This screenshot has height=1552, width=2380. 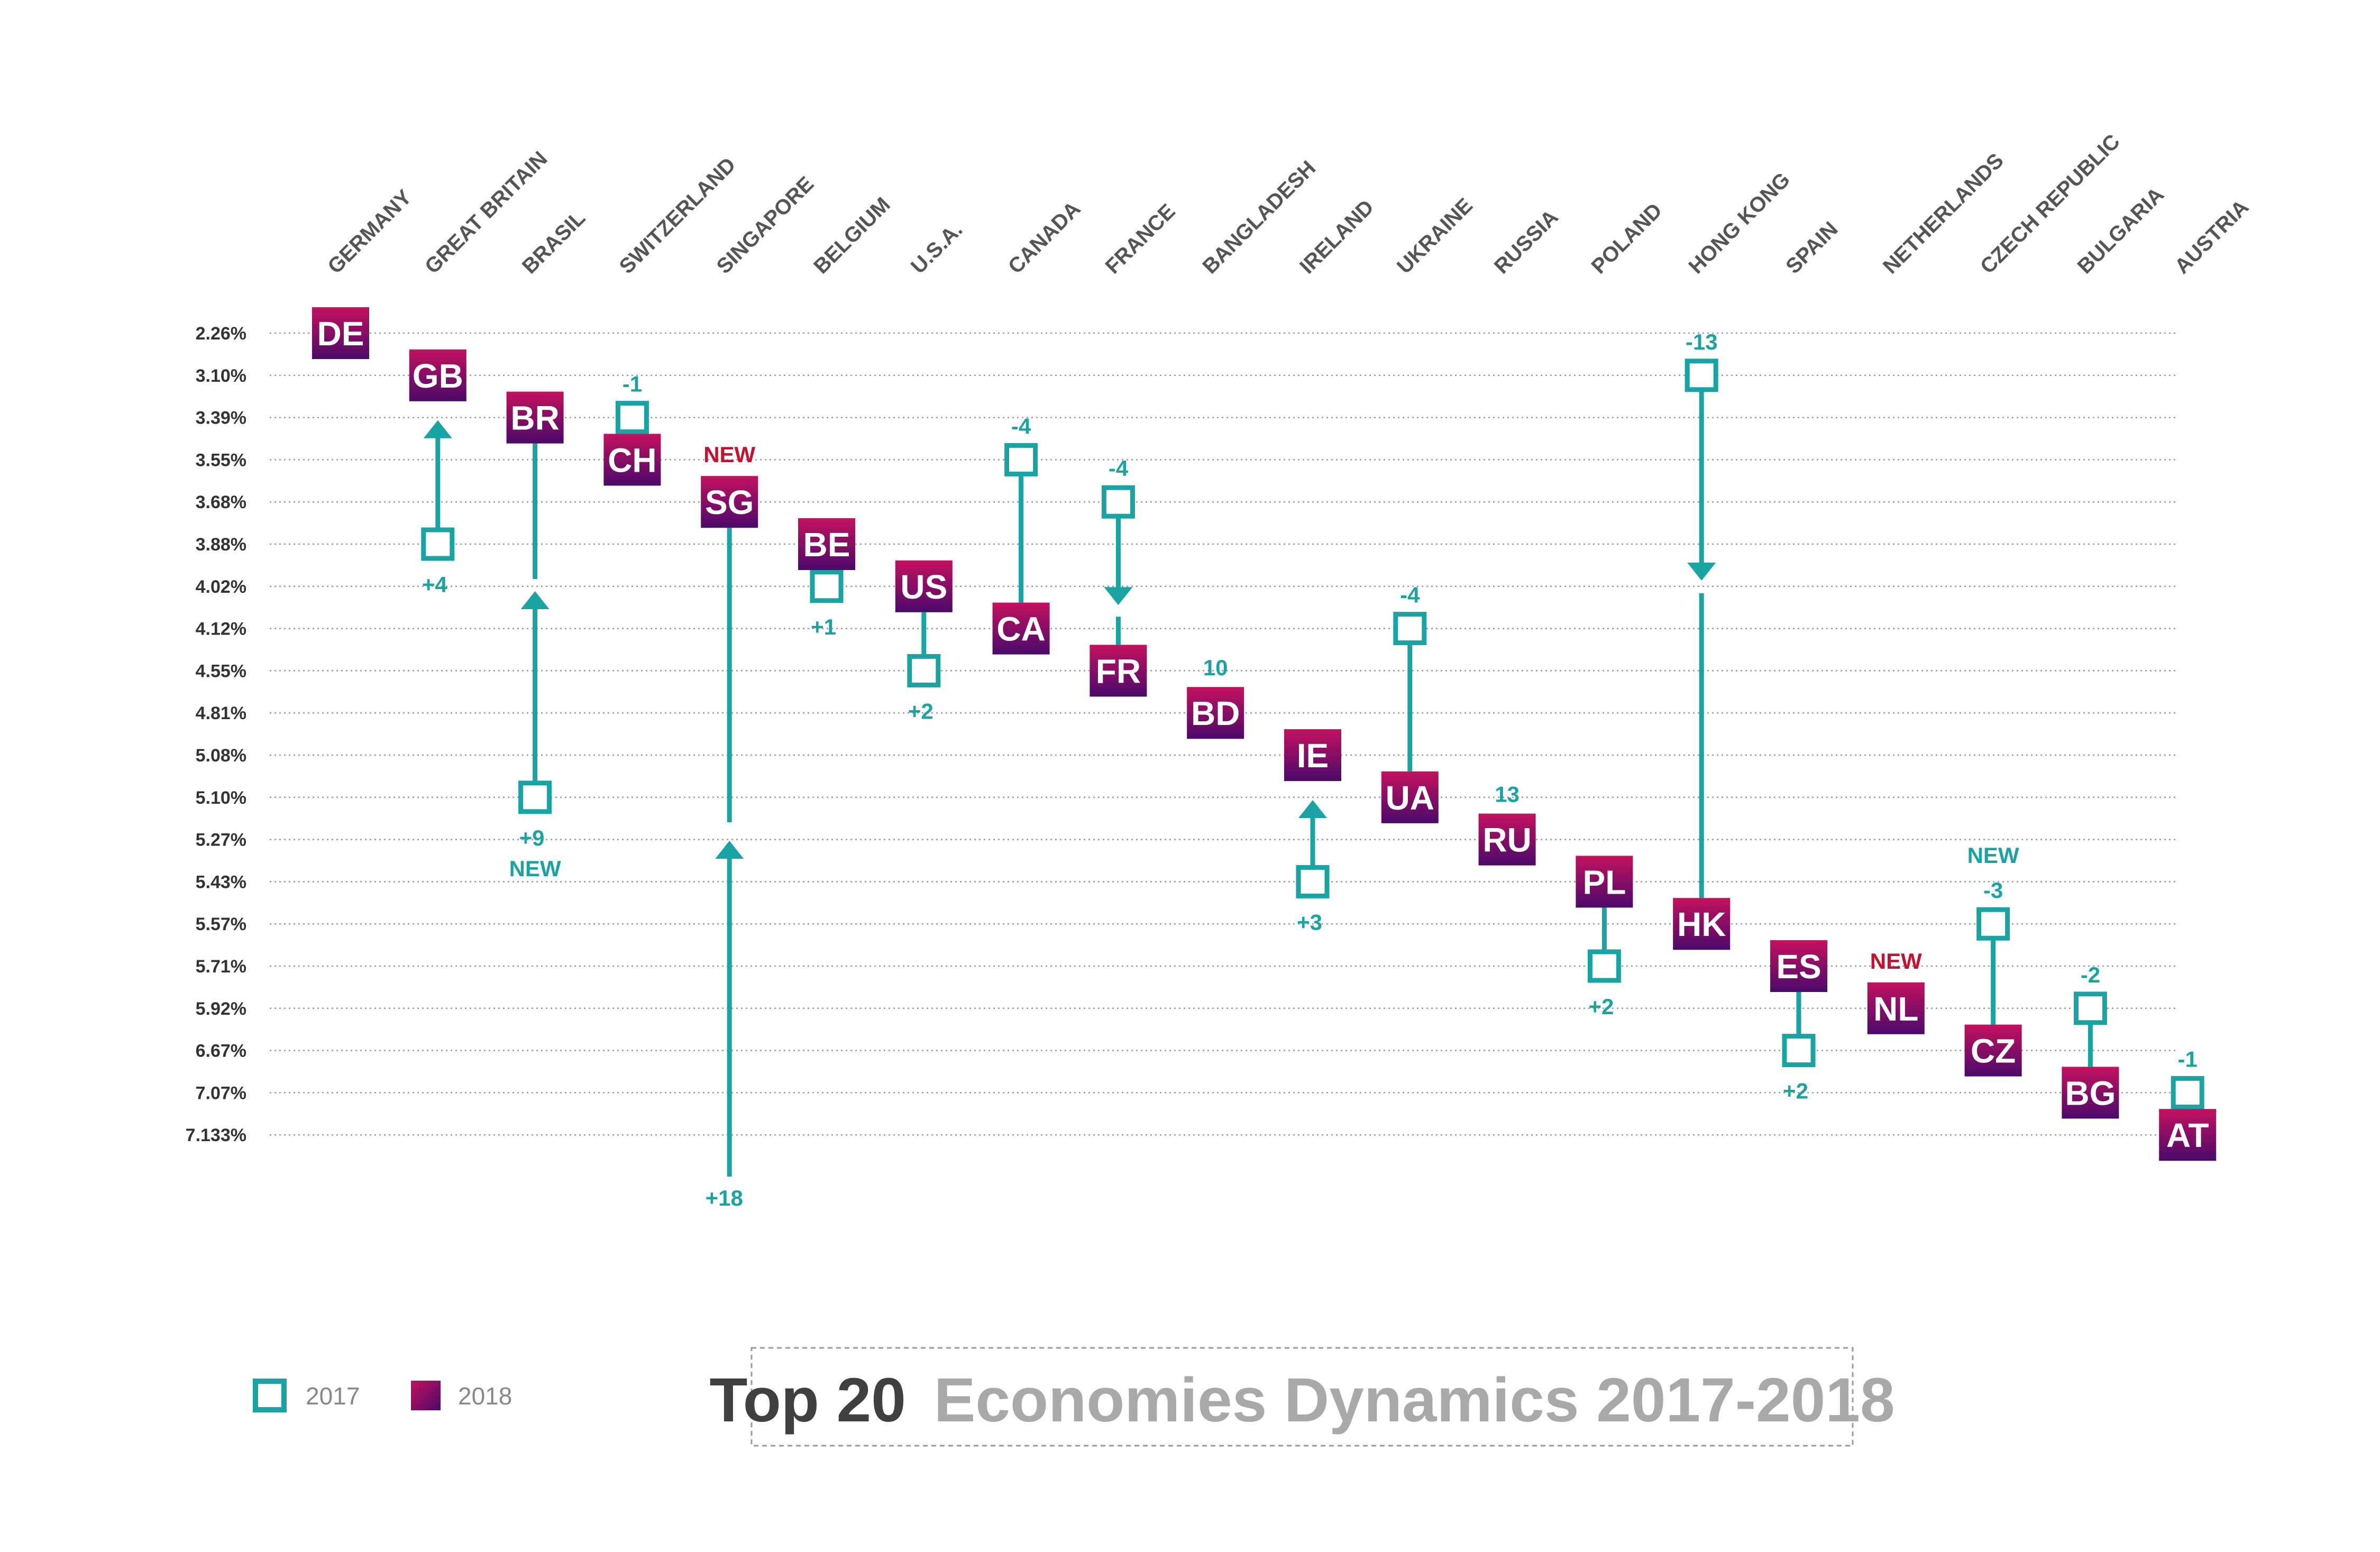 I want to click on y-tick-label: 5.10%, so click(x=221, y=798).